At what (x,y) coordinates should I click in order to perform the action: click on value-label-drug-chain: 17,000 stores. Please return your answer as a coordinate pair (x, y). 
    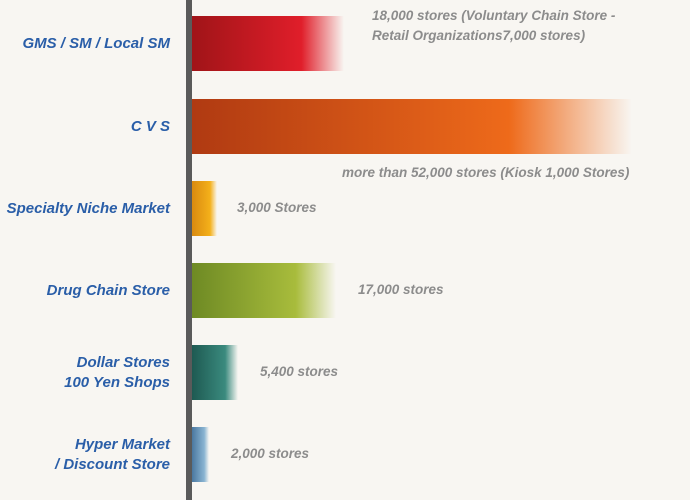
    Looking at the image, I should click on (401, 289).